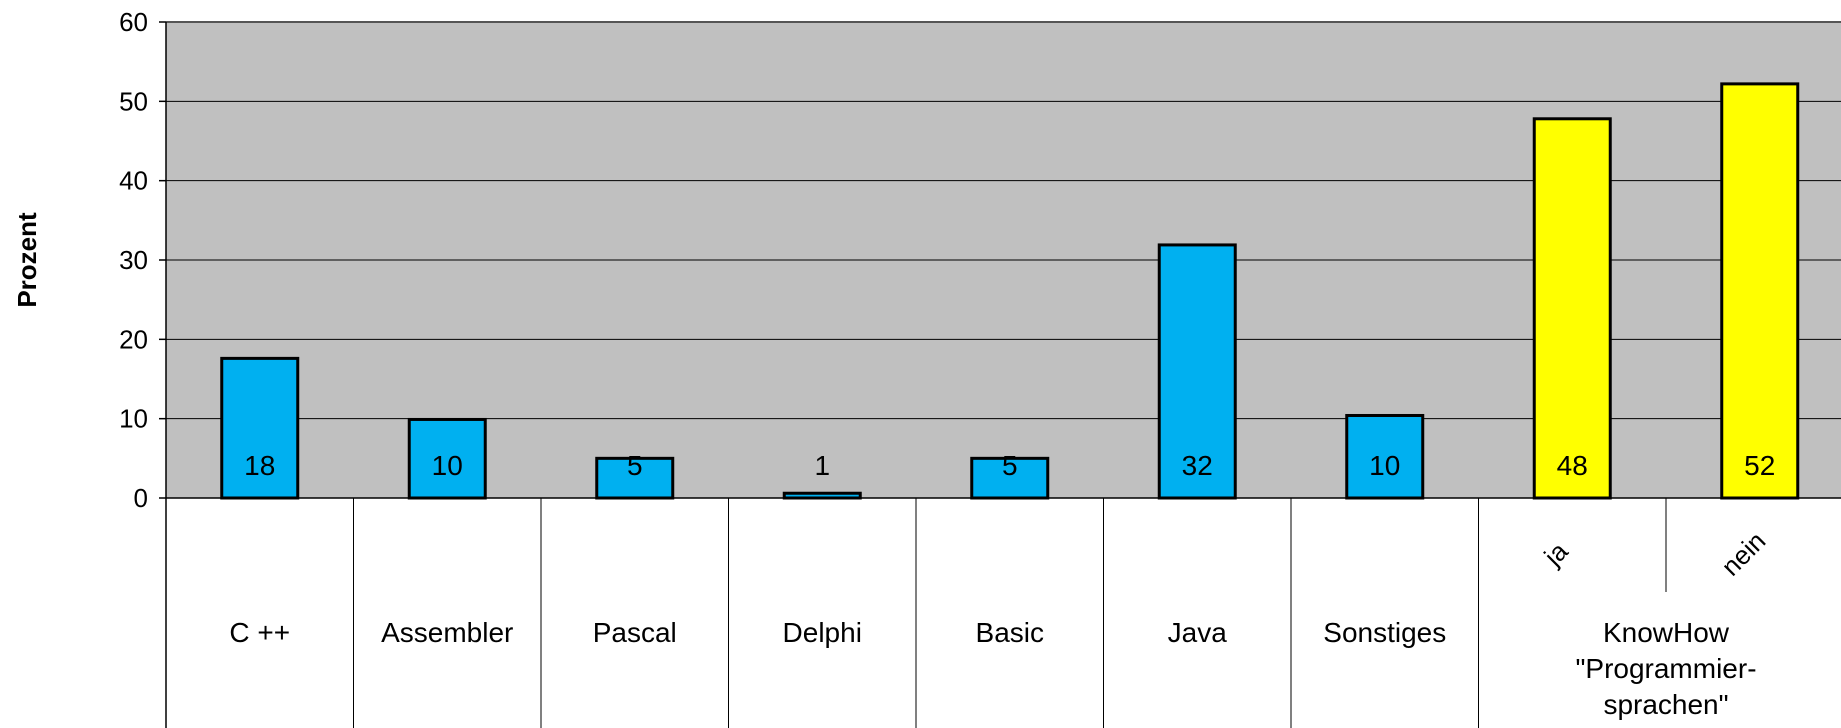 This screenshot has width=1841, height=728. Describe the element at coordinates (133, 339) in the screenshot. I see `y-tick-label: 20` at that location.